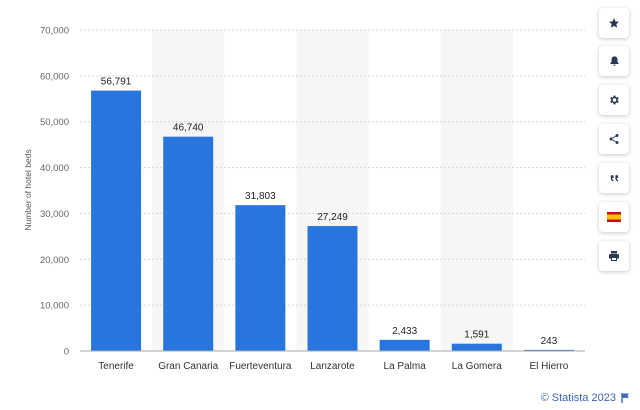  What do you see at coordinates (625, 398) in the screenshot?
I see `flag-icon` at bounding box center [625, 398].